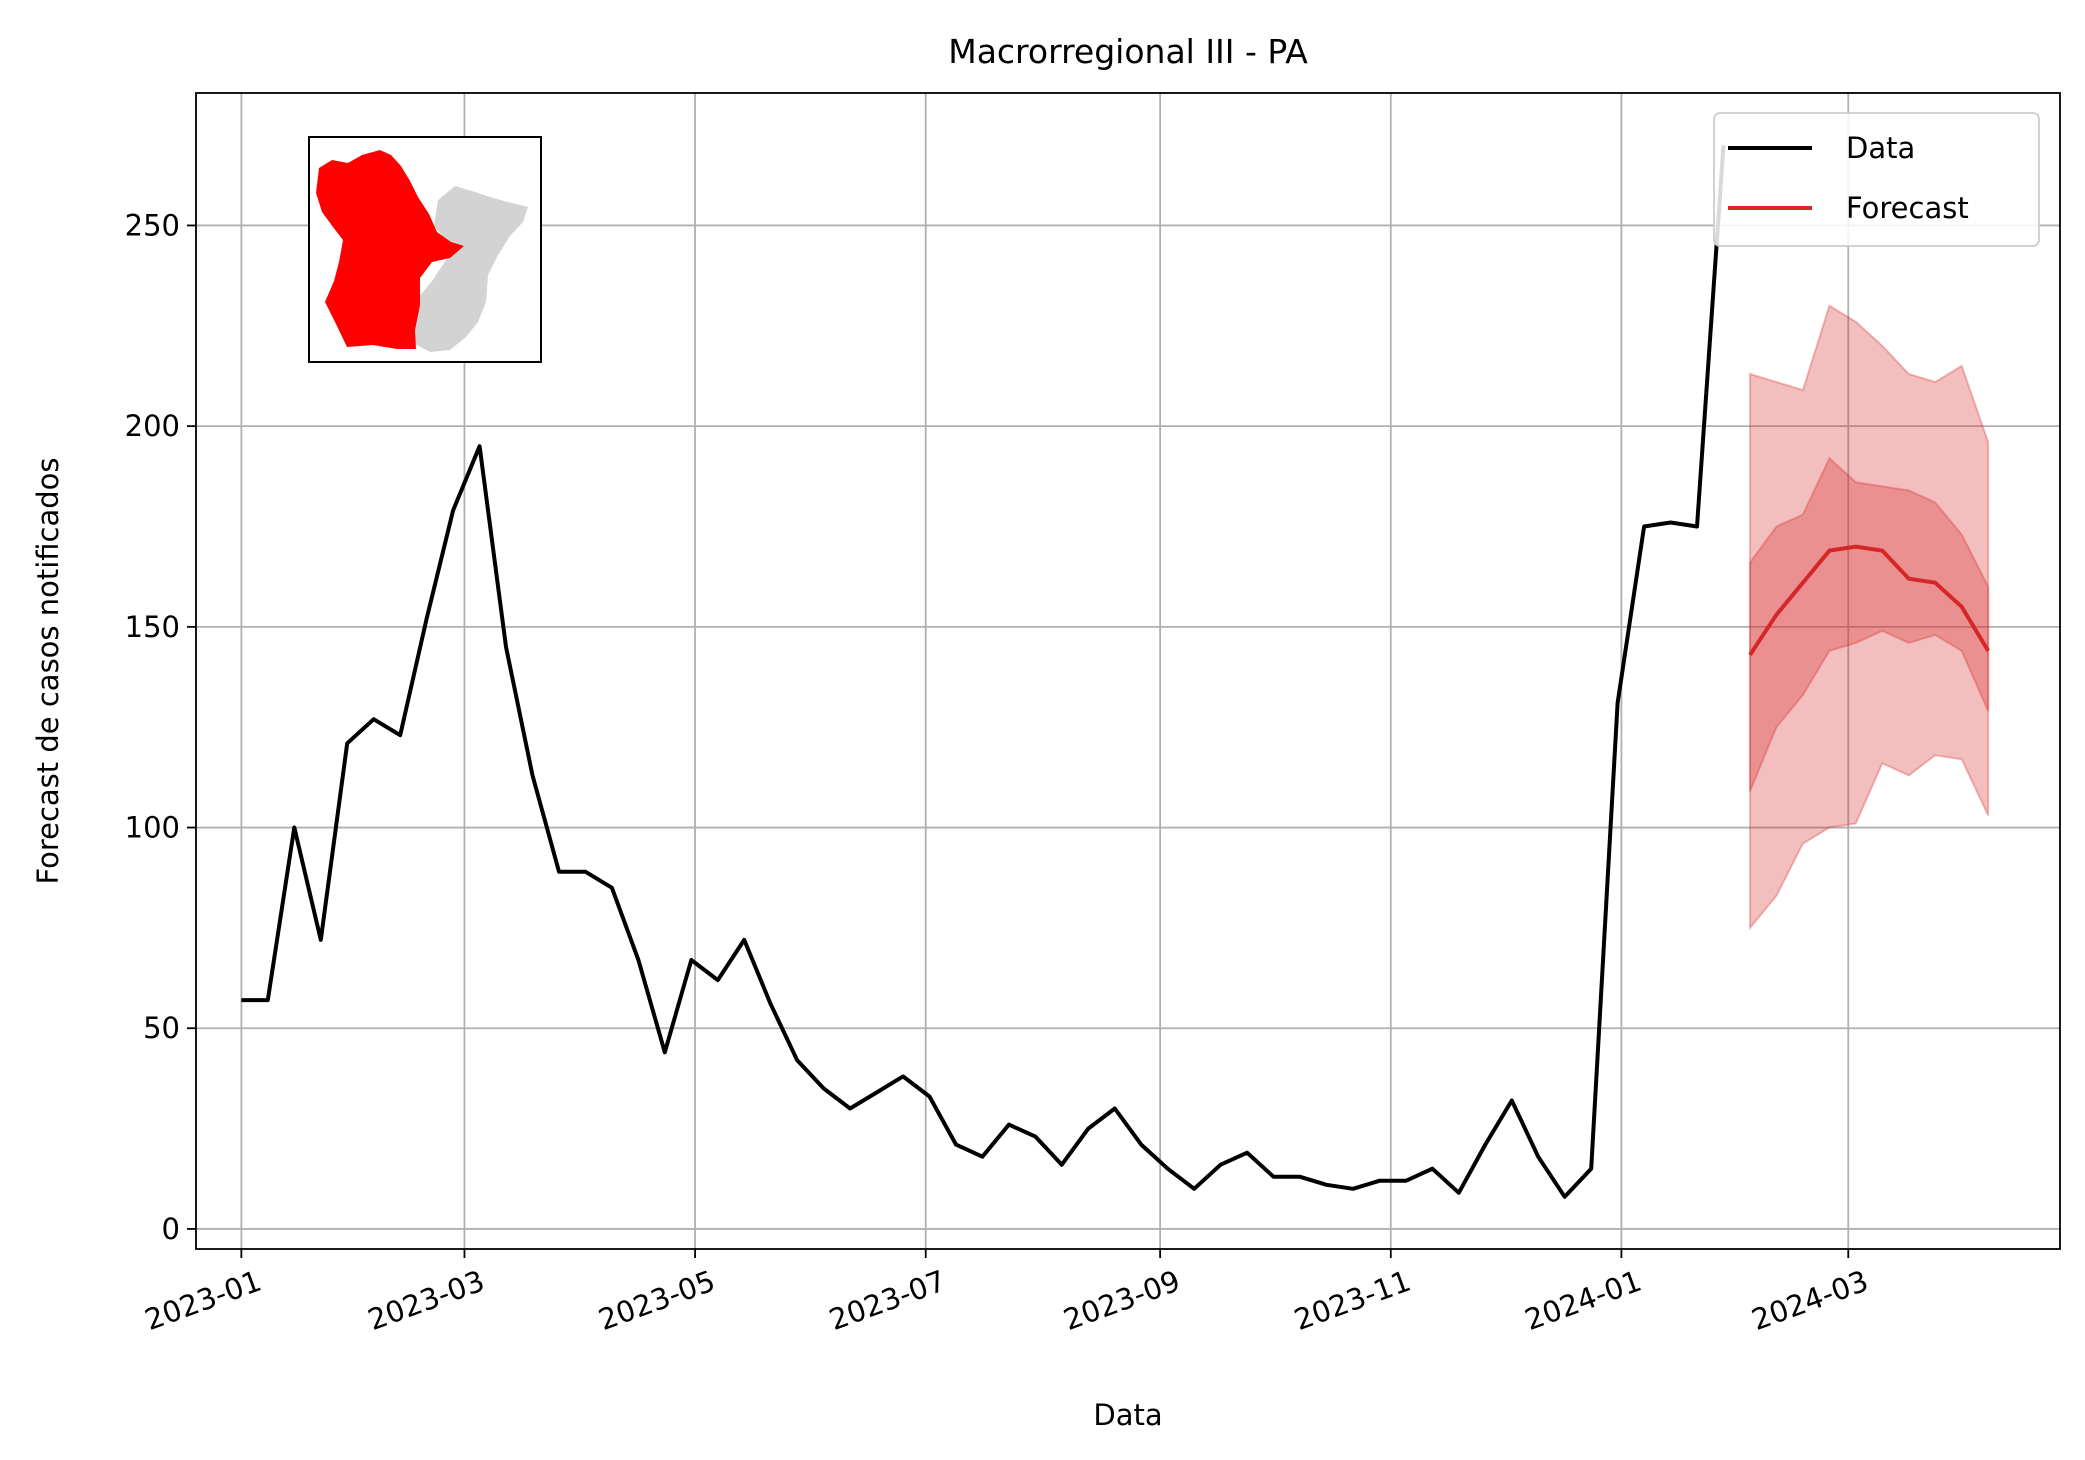  I want to click on forecast-intervals, so click(1869, 617).